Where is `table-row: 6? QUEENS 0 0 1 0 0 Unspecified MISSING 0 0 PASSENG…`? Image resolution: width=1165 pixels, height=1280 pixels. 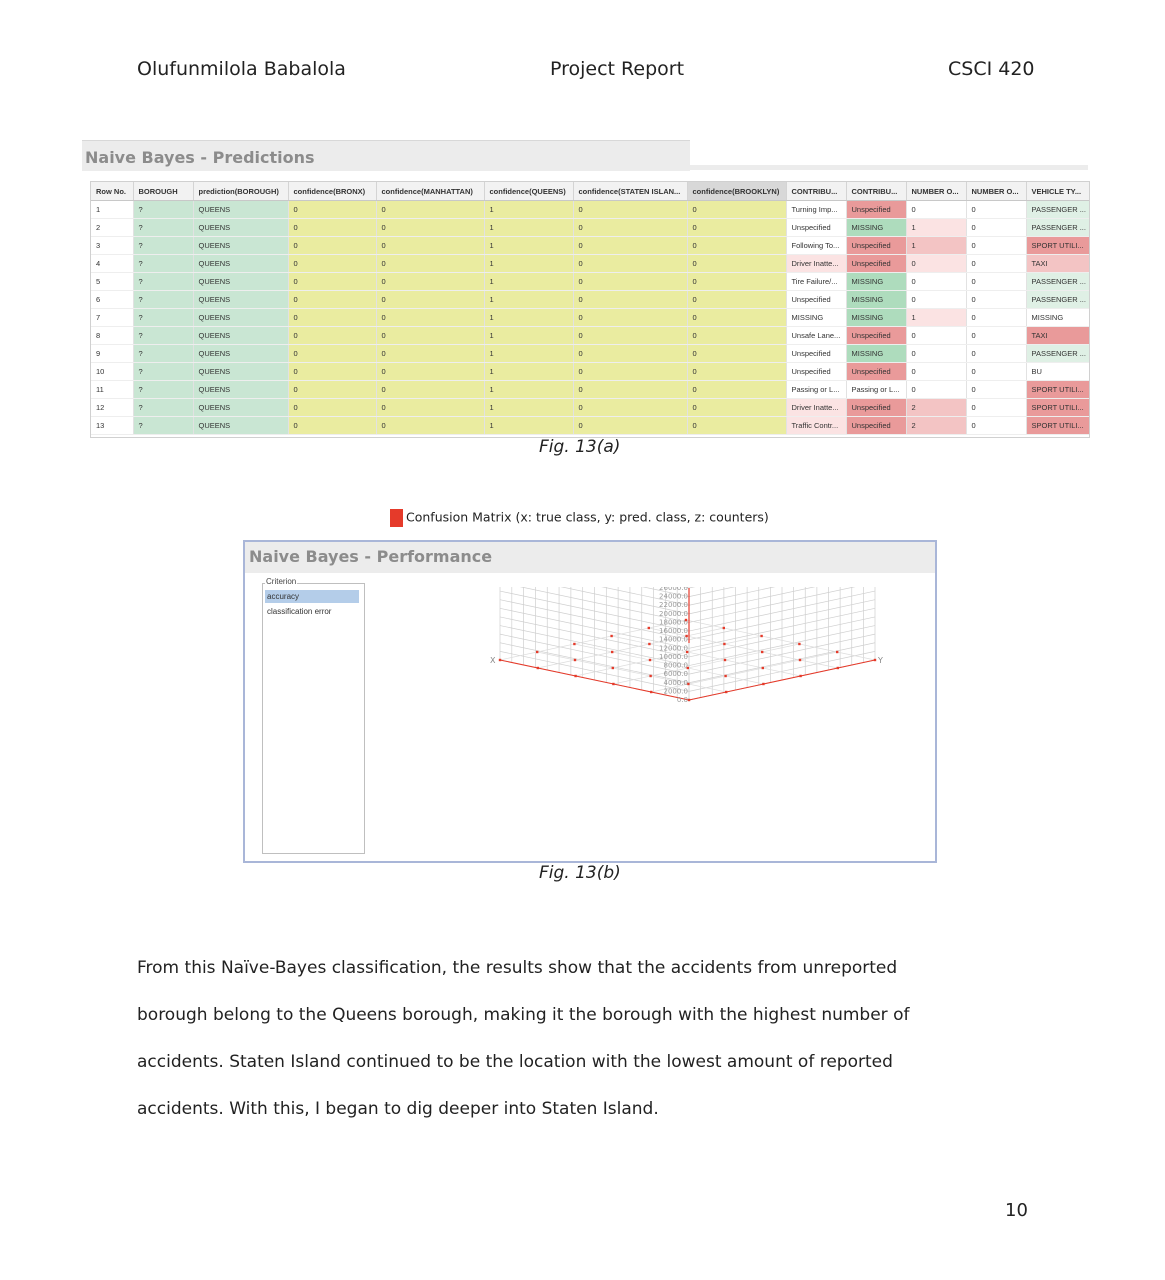 table-row: 6? QUEENS 0 0 1 0 0 Unspecified MISSING 0 0 PASSENG… is located at coordinates (590, 299).